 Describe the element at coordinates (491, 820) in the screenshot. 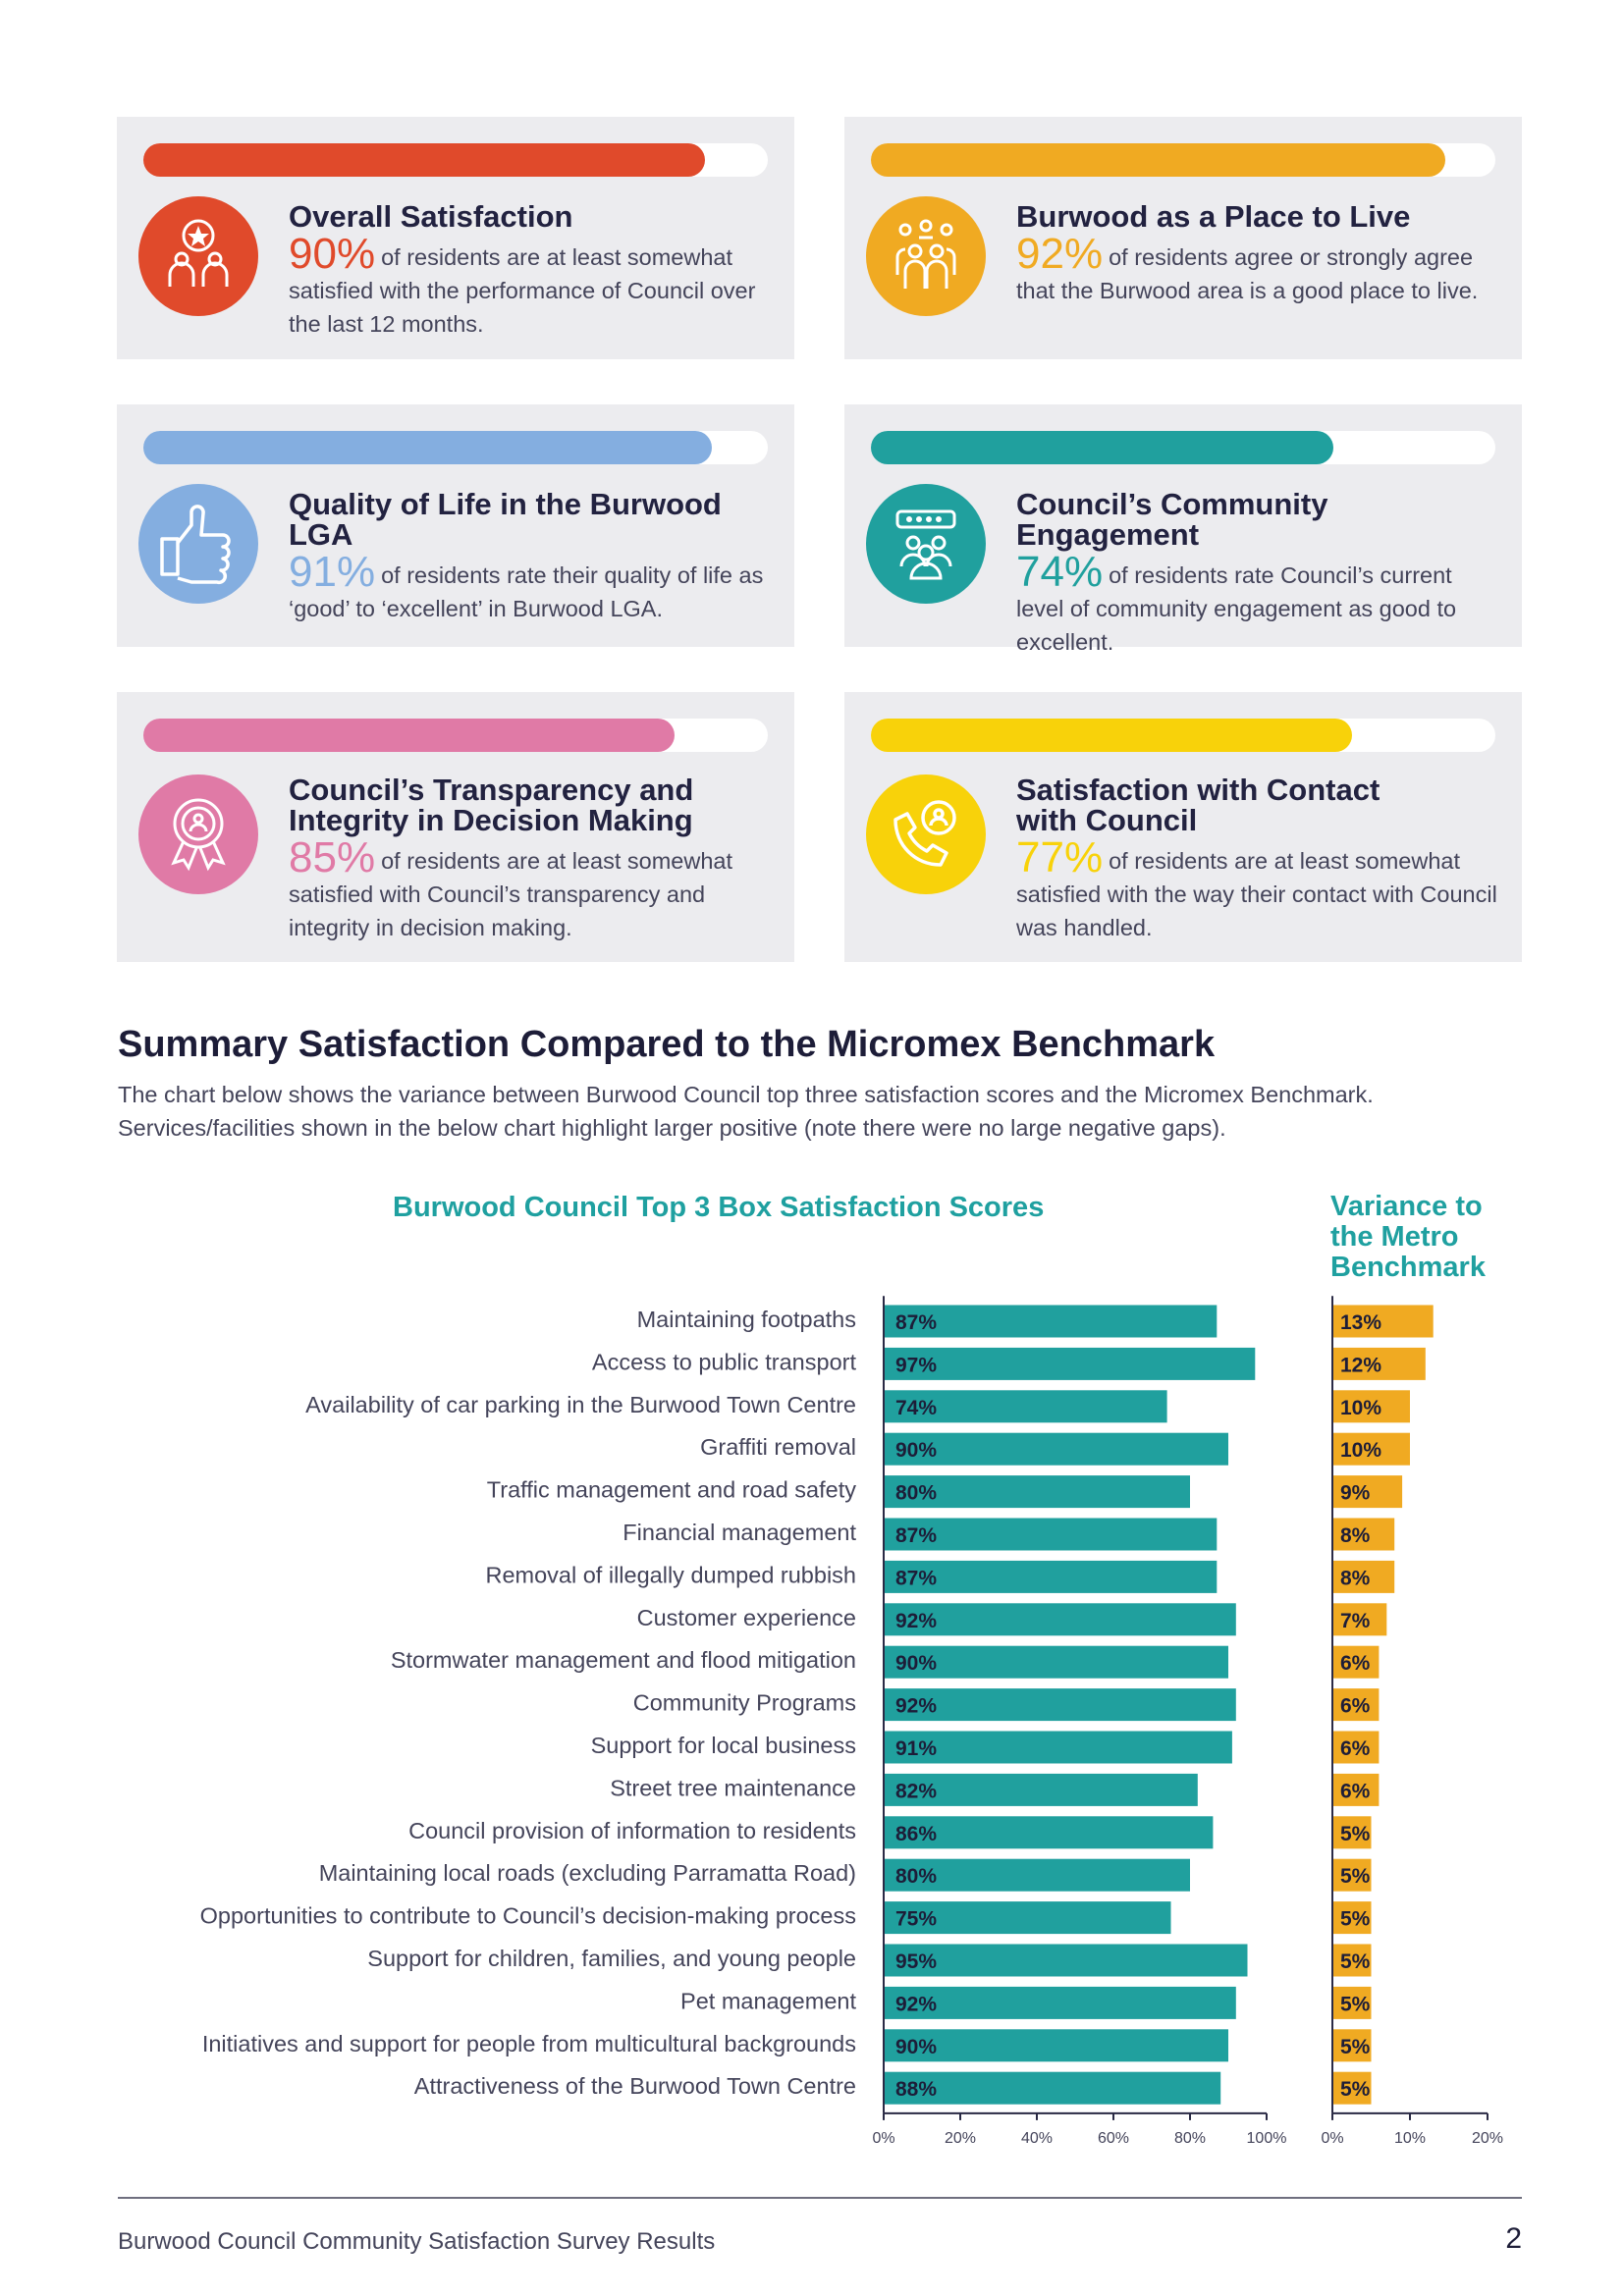

I see `card-title-line2: Integrity in Decision Making` at that location.